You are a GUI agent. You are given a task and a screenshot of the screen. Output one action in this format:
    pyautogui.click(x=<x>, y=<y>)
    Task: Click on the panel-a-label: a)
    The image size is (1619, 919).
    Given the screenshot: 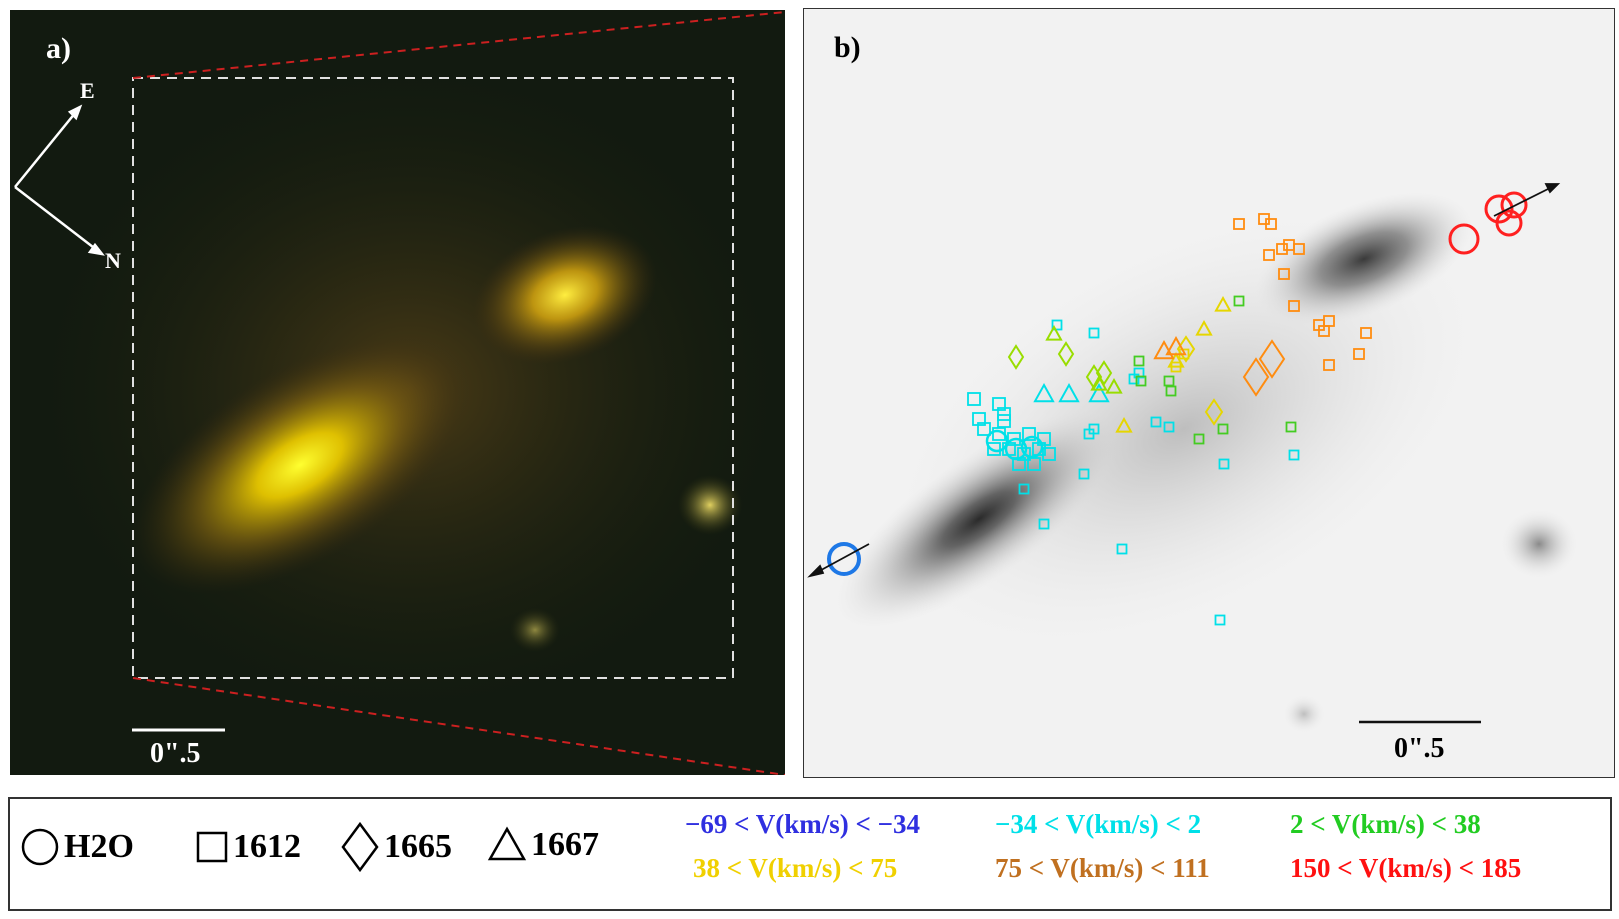 What is the action you would take?
    pyautogui.click(x=58, y=48)
    